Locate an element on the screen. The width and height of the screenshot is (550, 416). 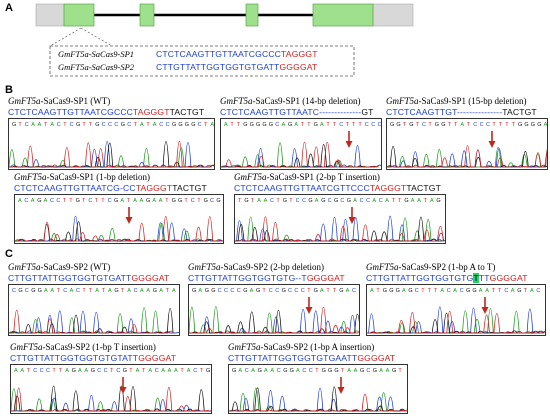
b3-seq: CTCTCAAGTTGT---------------TACTGT is located at coordinates (461, 112).